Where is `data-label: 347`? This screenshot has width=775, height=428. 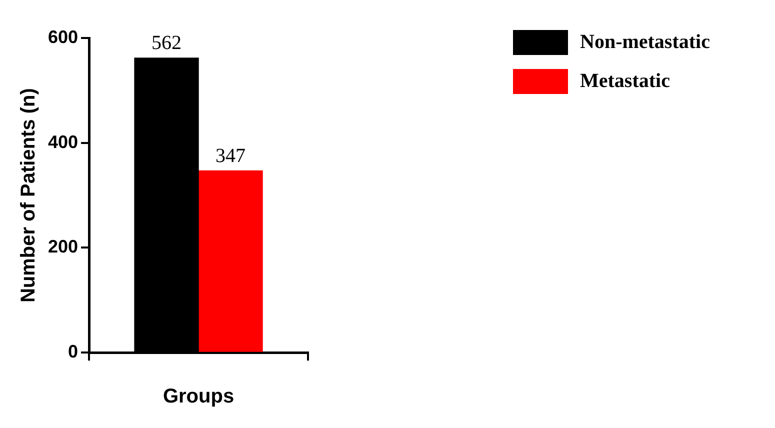 data-label: 347 is located at coordinates (231, 155).